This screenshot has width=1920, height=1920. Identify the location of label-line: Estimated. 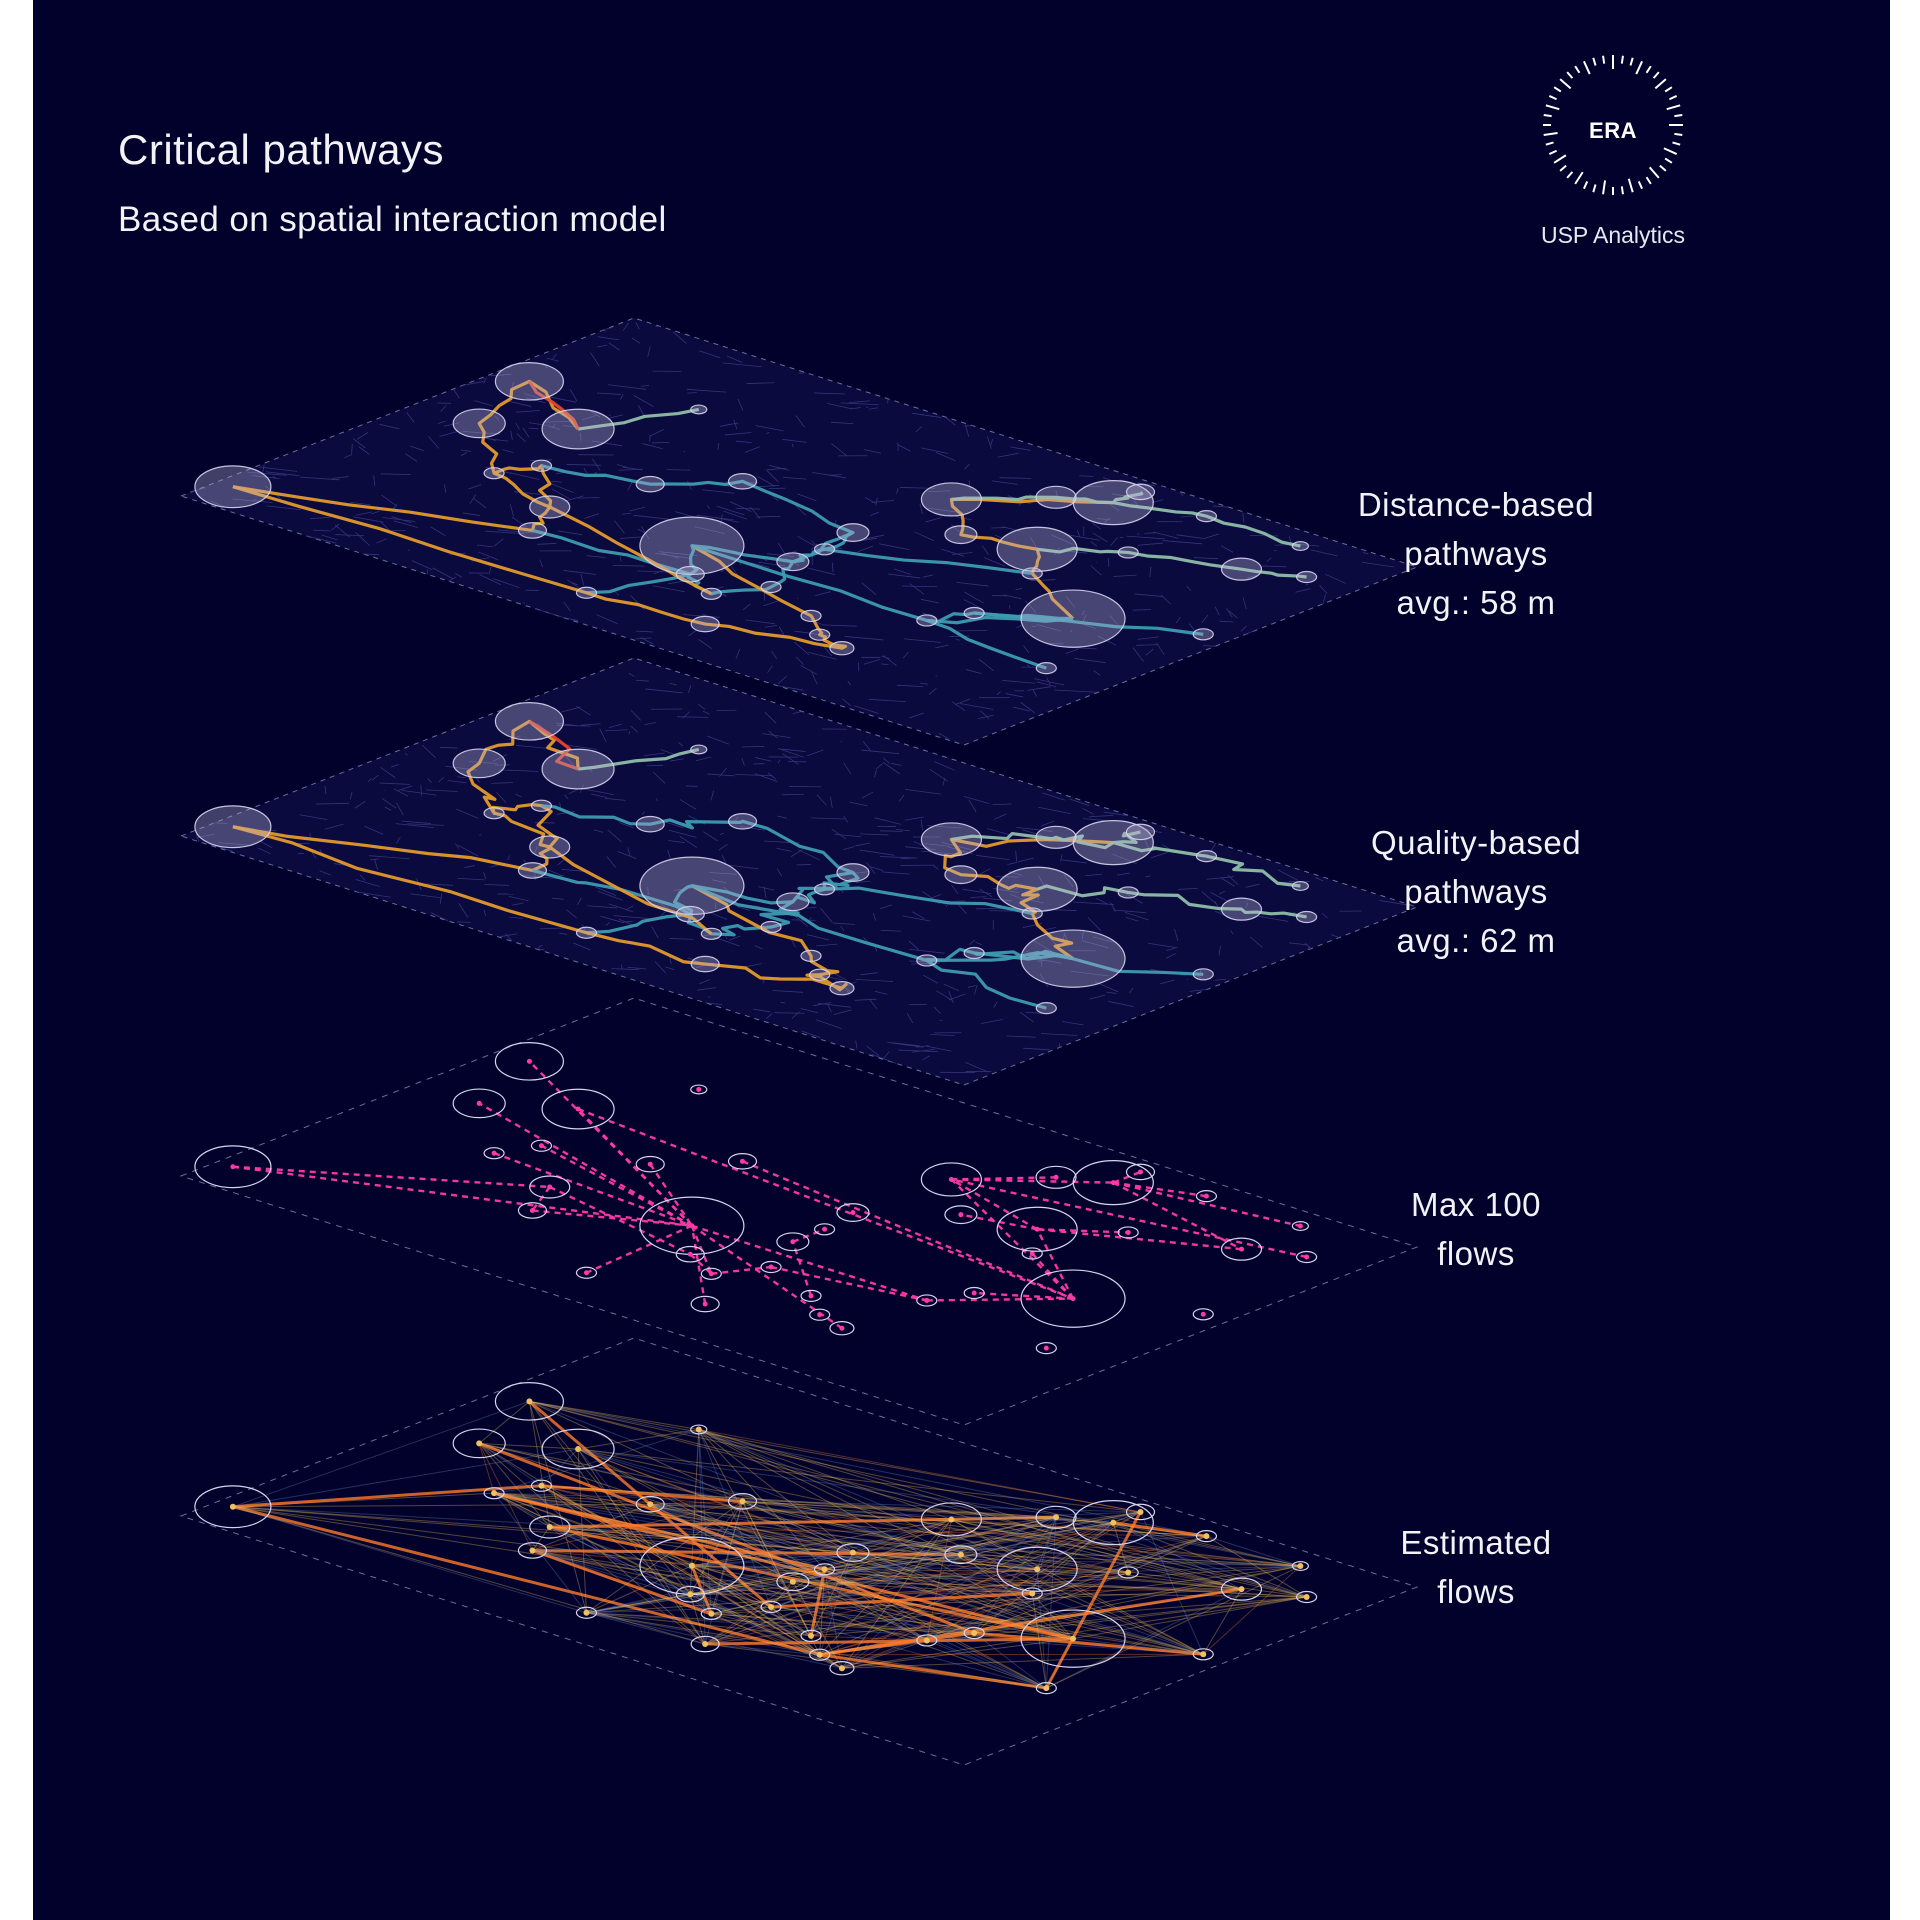
(1476, 1542).